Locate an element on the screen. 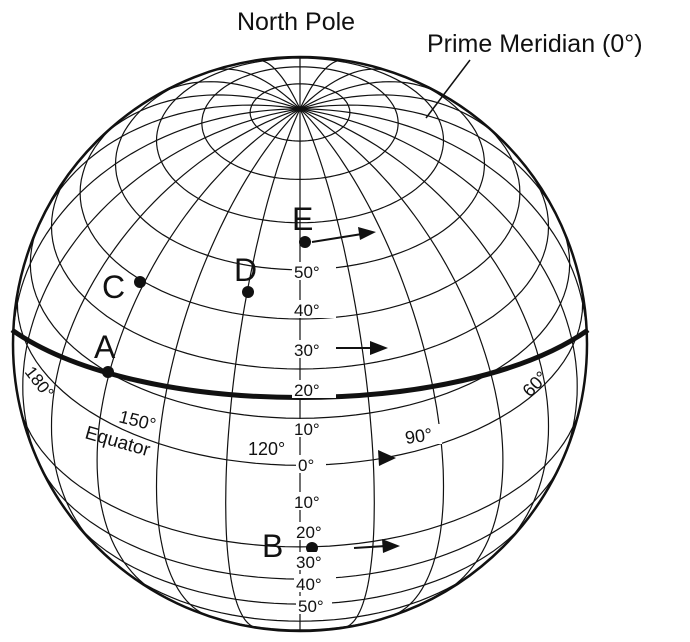 This screenshot has height=642, width=690. lat-50n-label: 50° is located at coordinates (307, 272).